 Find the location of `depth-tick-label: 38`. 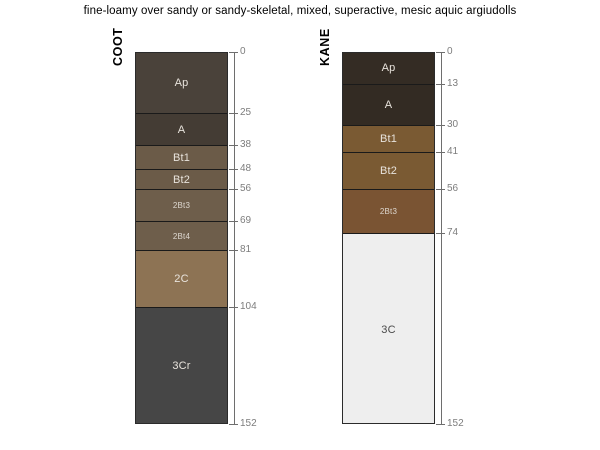

depth-tick-label: 38 is located at coordinates (246, 144).